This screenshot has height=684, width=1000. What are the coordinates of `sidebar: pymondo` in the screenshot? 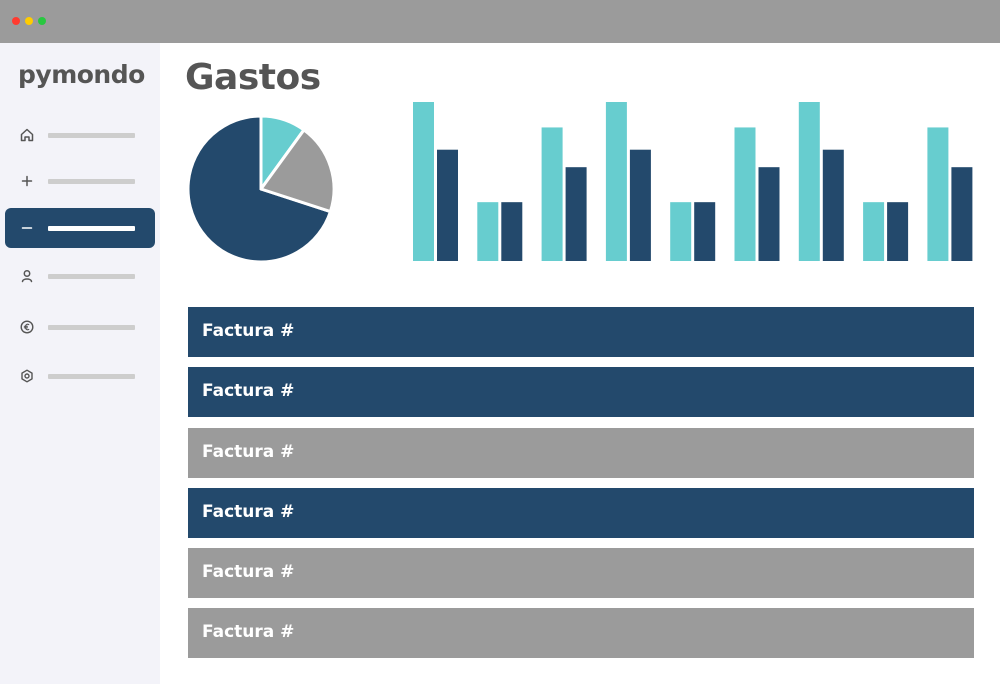 It's located at (80, 363).